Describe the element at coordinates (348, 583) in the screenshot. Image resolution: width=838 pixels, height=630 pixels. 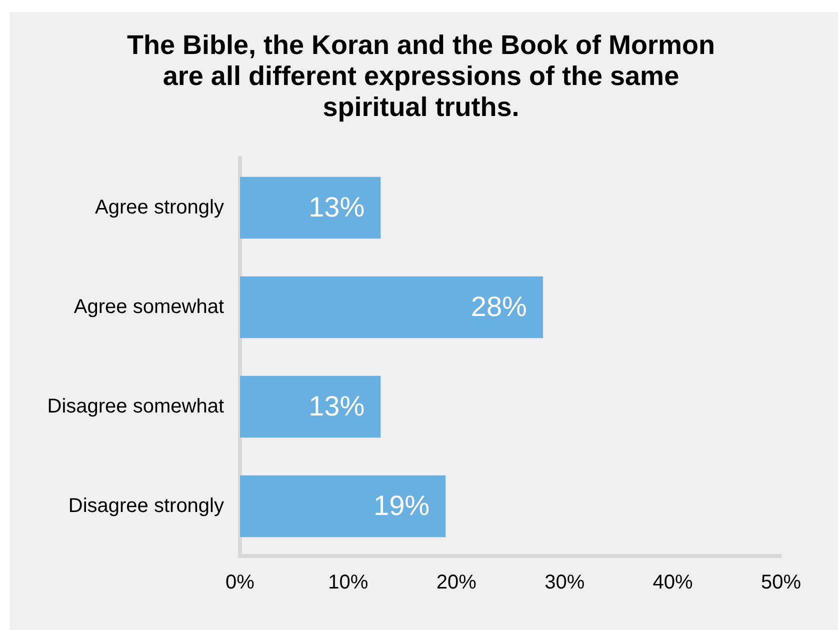
I see `x-tick-label: 10%` at that location.